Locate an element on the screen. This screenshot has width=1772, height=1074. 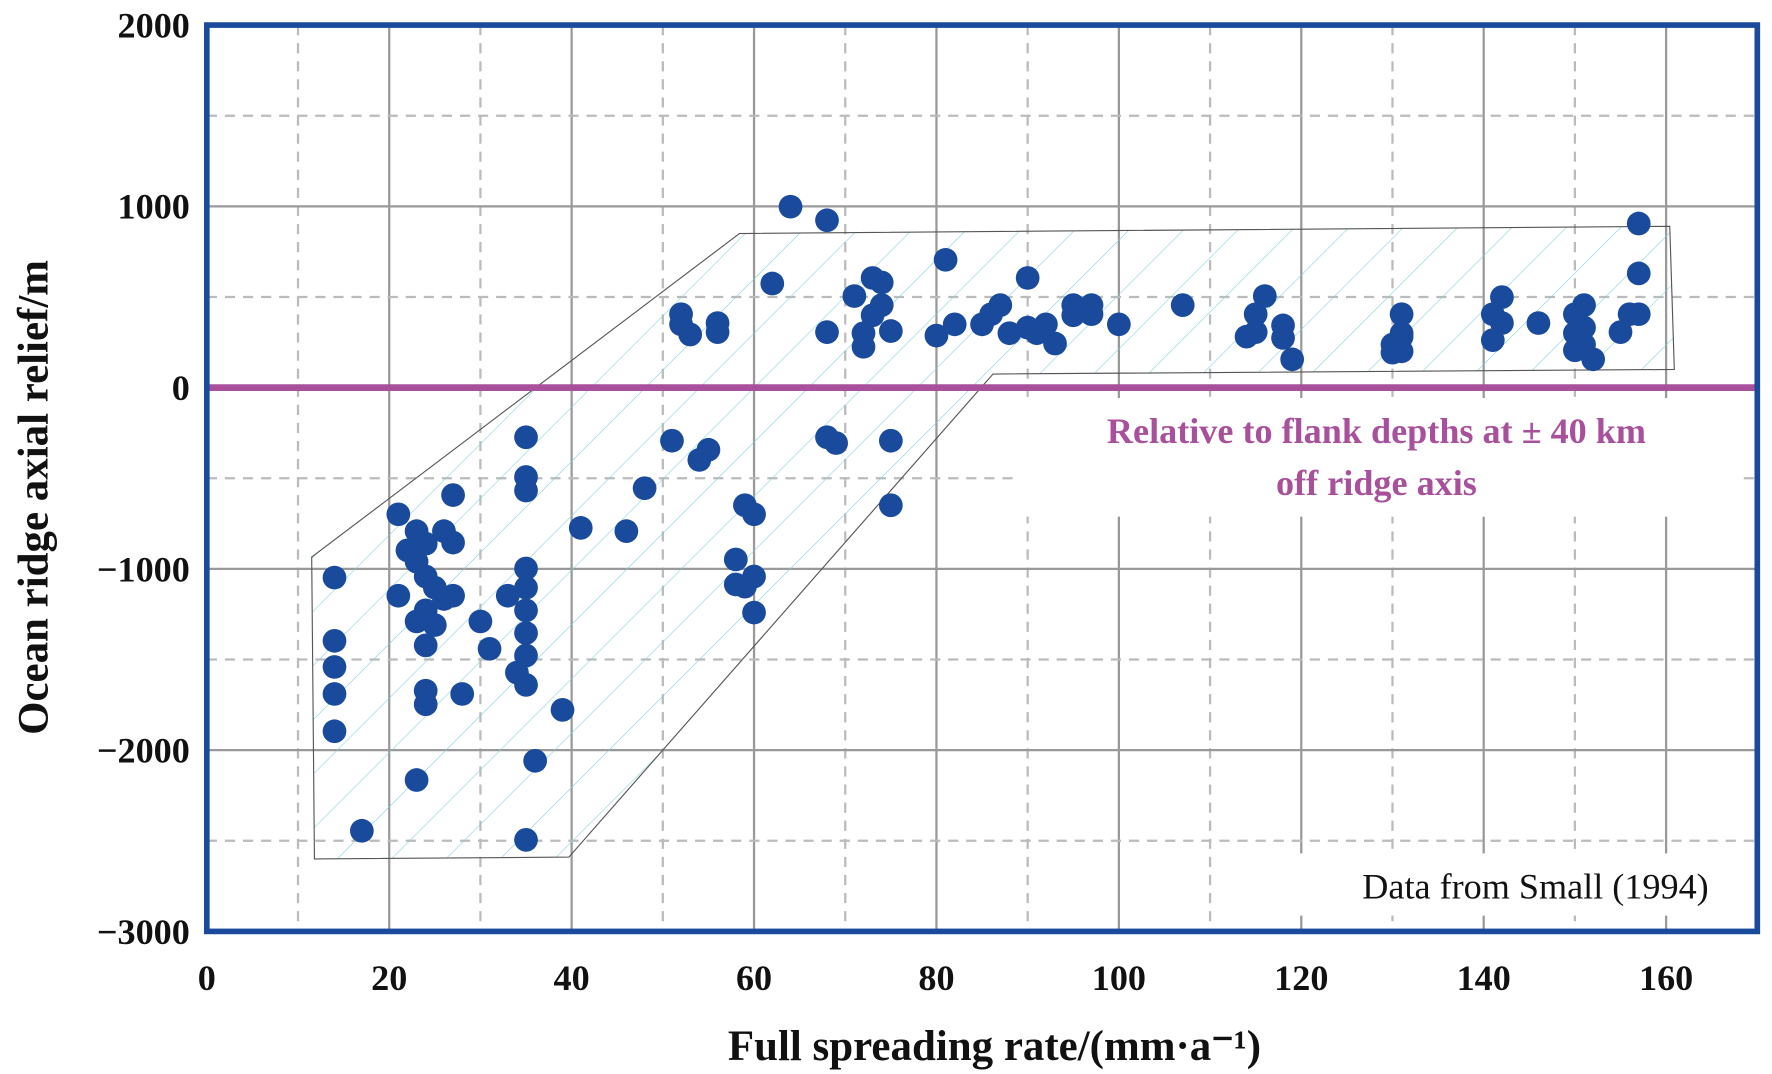
x-tick-label: 140 is located at coordinates (1484, 978).